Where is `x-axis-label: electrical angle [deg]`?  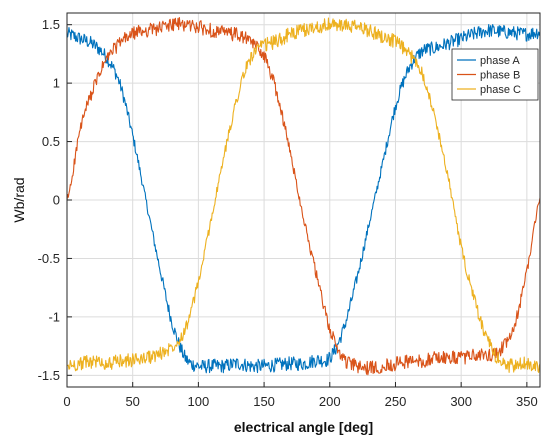 x-axis-label: electrical angle [deg] is located at coordinates (303, 427).